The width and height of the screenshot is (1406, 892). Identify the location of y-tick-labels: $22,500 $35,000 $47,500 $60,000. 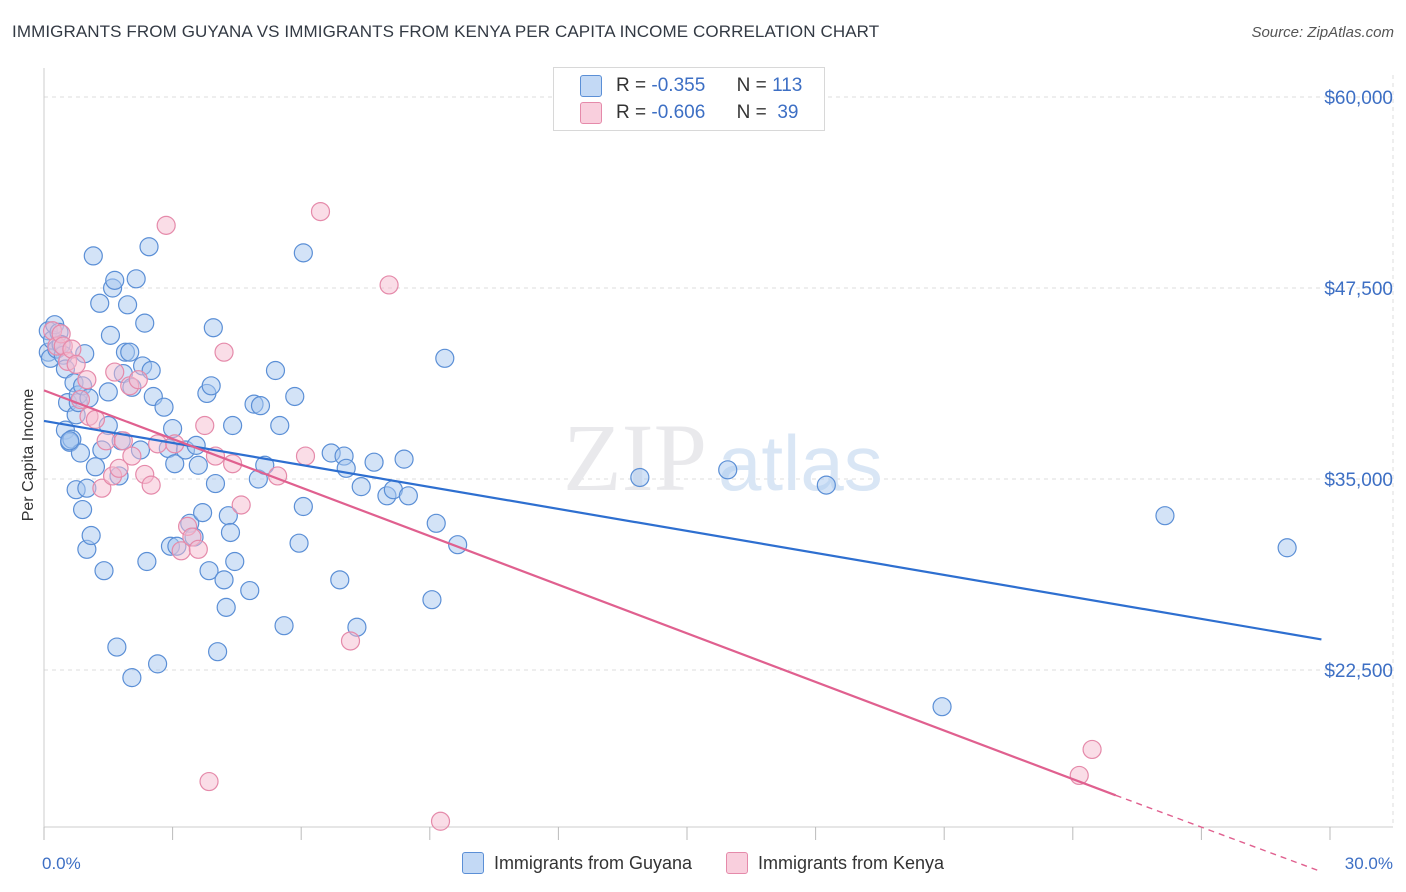
(1358, 385).